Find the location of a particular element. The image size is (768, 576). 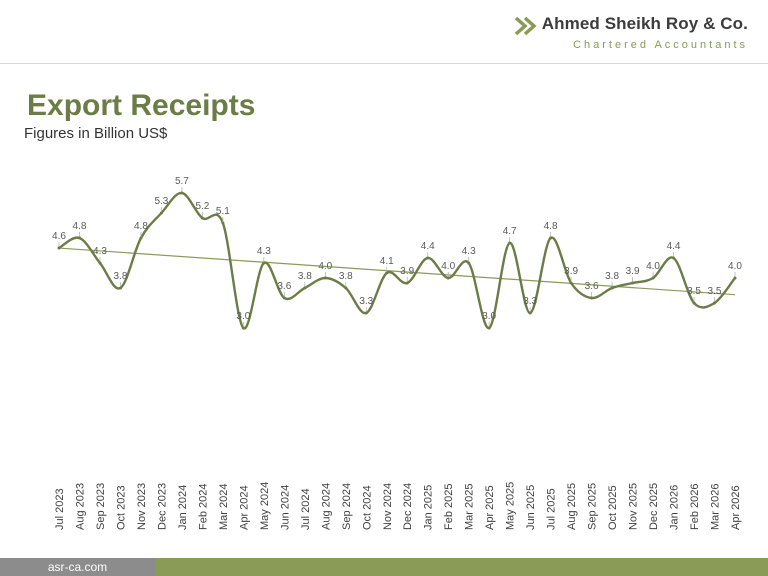

x-tick-label: Jun 2024 is located at coordinates (285, 507).